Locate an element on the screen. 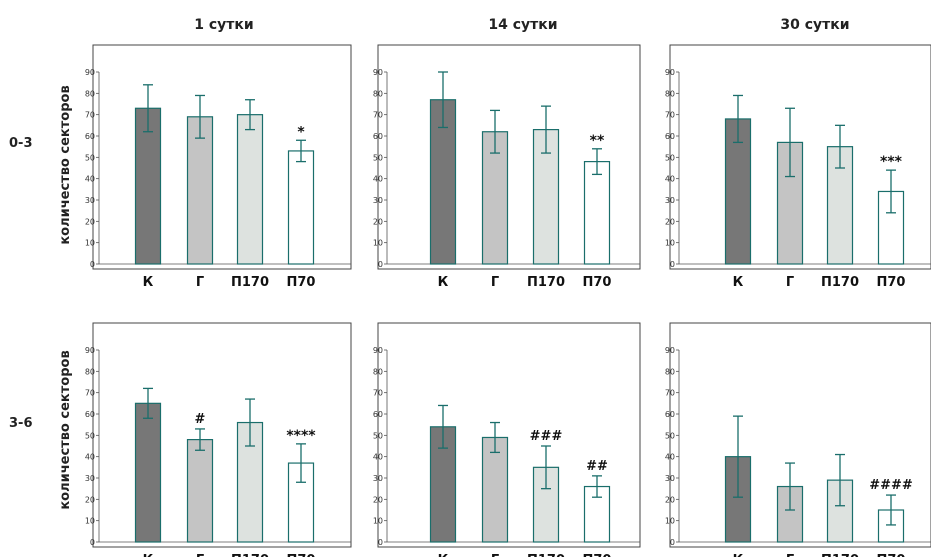  significance-label: ## is located at coordinates (597, 466).